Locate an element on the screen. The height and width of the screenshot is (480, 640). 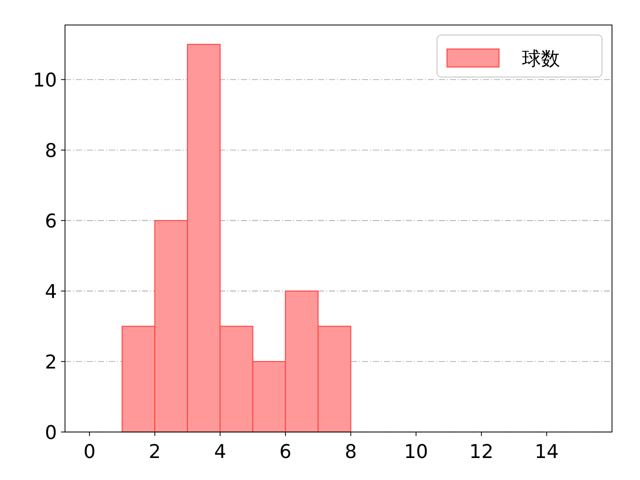
x-tick-label: 8 is located at coordinates (350, 452).